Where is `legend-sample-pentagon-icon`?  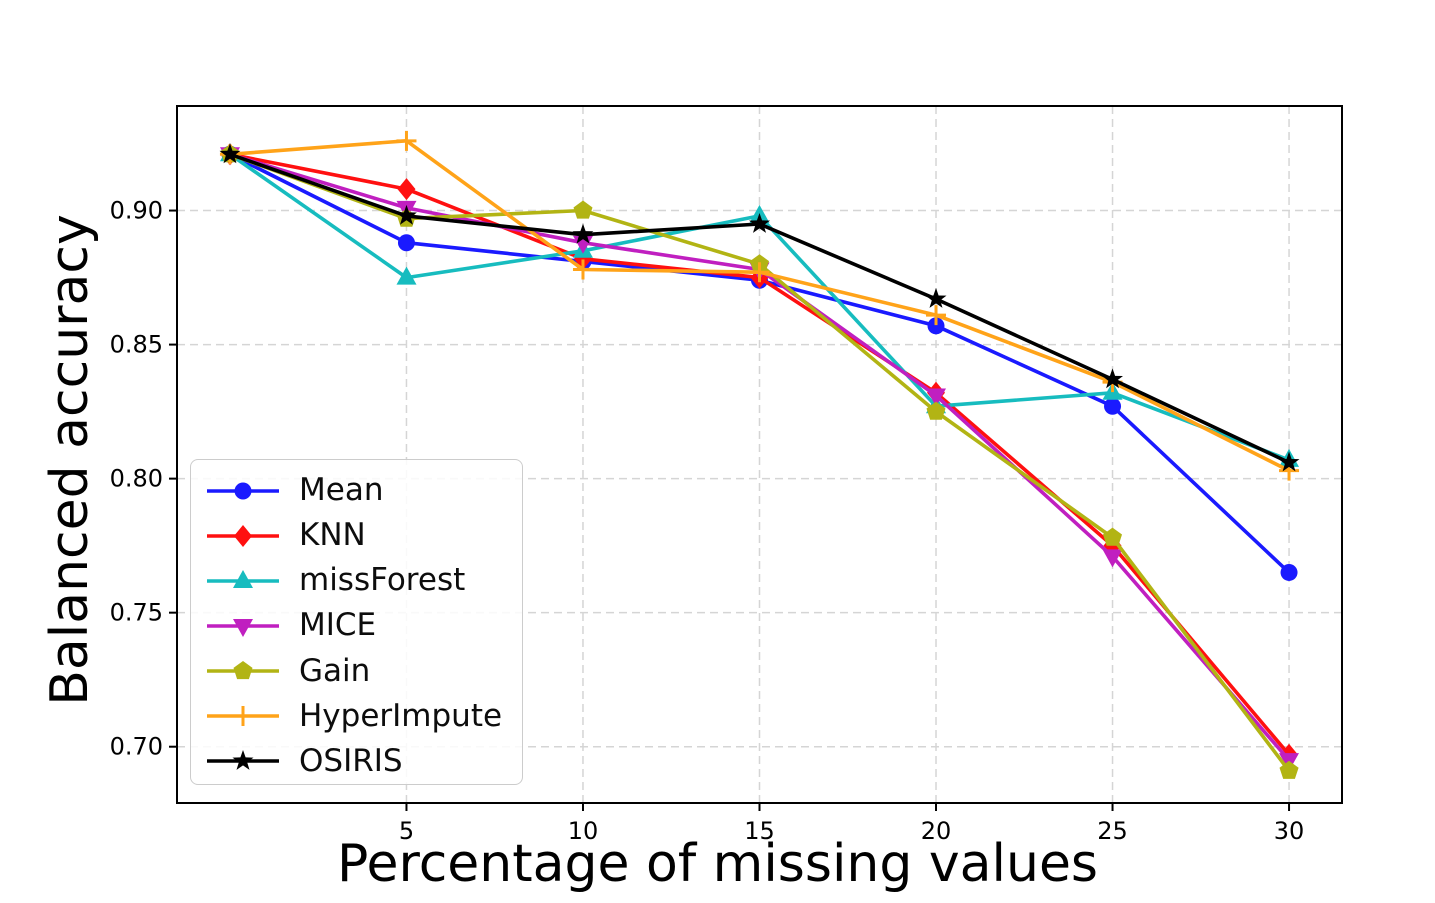 legend-sample-pentagon-icon is located at coordinates (243, 670).